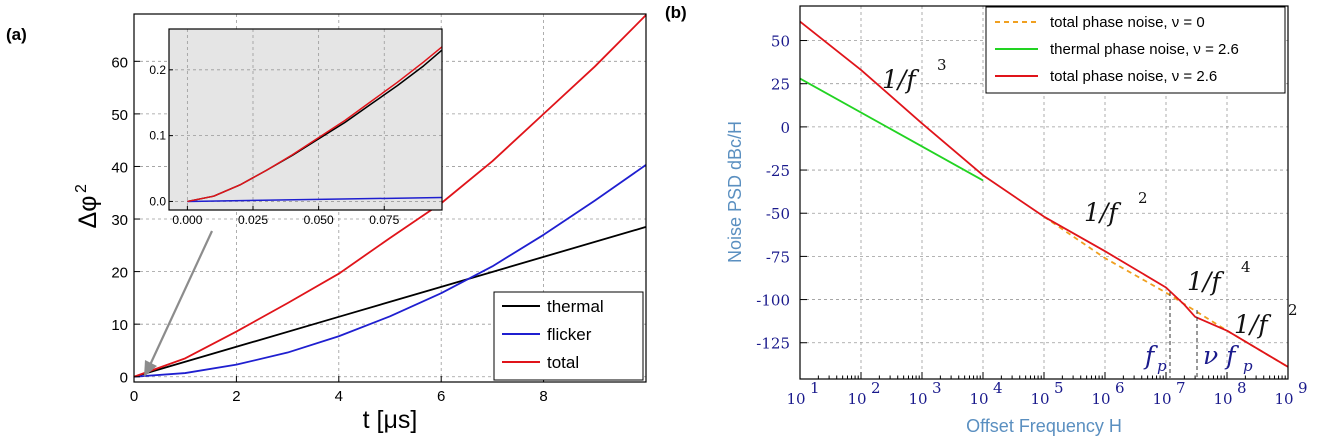 This screenshot has width=1322, height=442. What do you see at coordinates (1143, 198) in the screenshot?
I see `annotation-f2a-exp: 2` at bounding box center [1143, 198].